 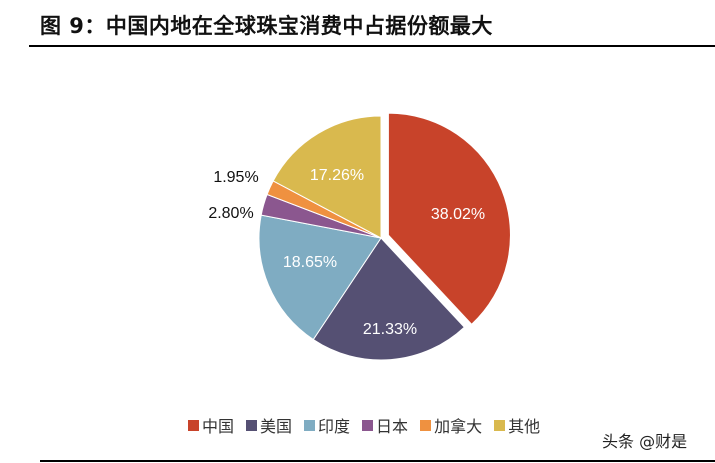 I want to click on slice-other, so click(x=327, y=177).